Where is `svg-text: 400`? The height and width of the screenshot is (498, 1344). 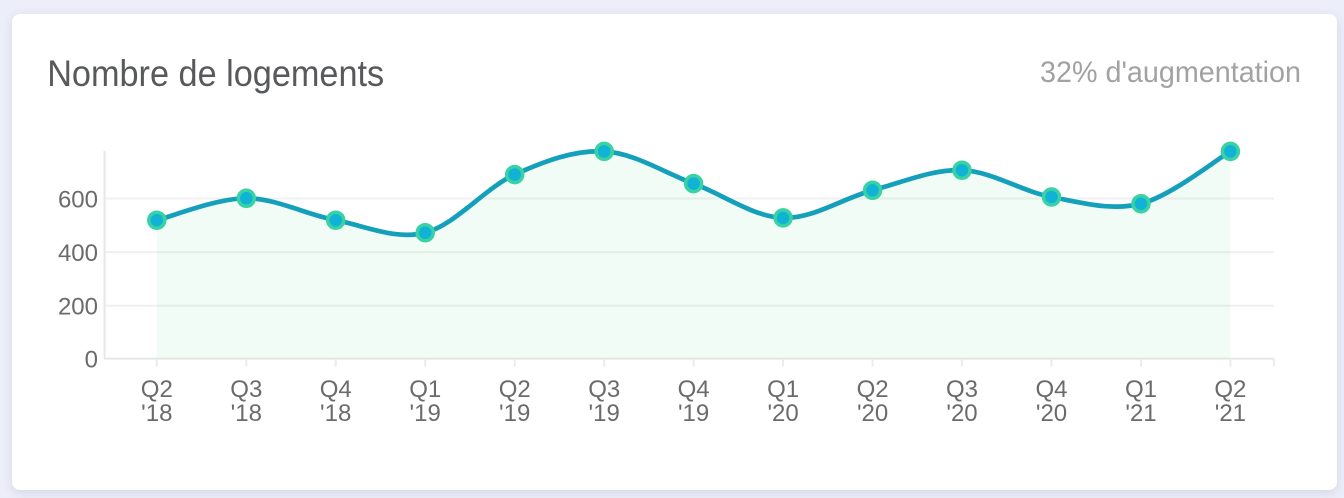
svg-text: 400 is located at coordinates (78, 253).